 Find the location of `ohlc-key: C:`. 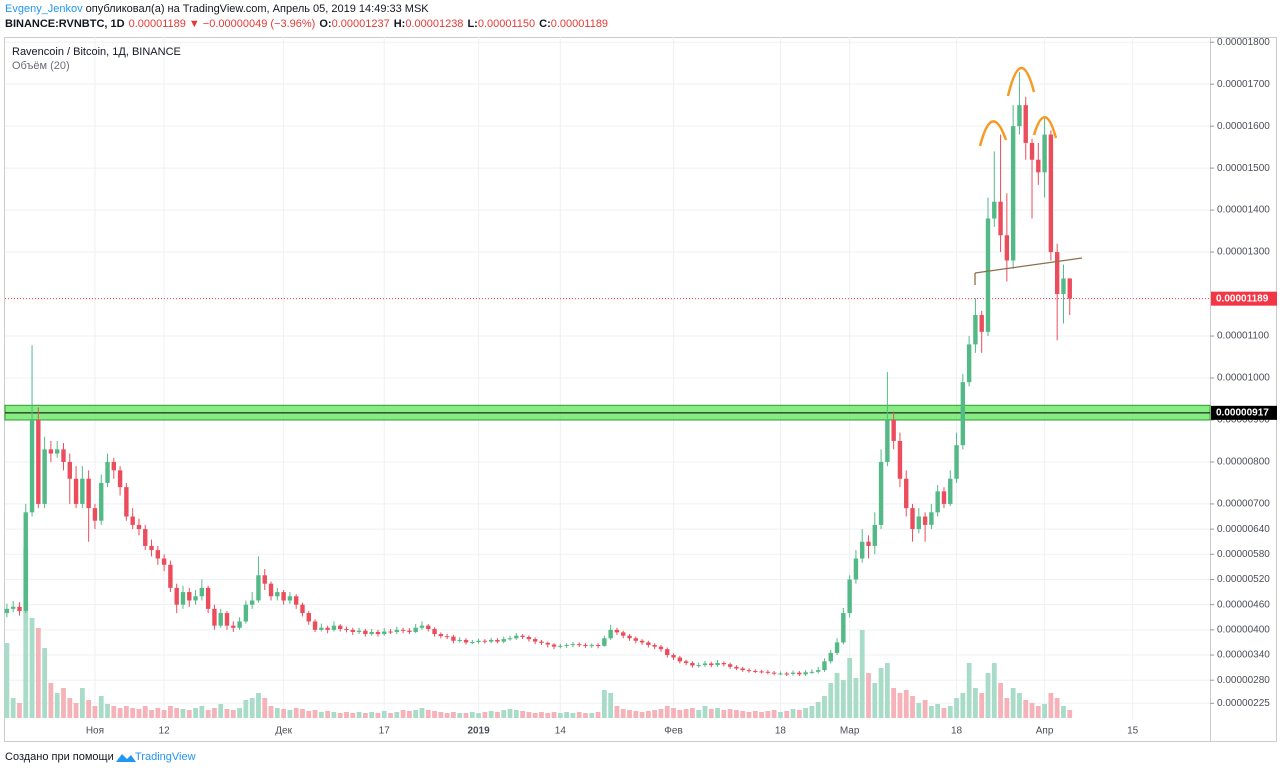

ohlc-key: C: is located at coordinates (545, 24).